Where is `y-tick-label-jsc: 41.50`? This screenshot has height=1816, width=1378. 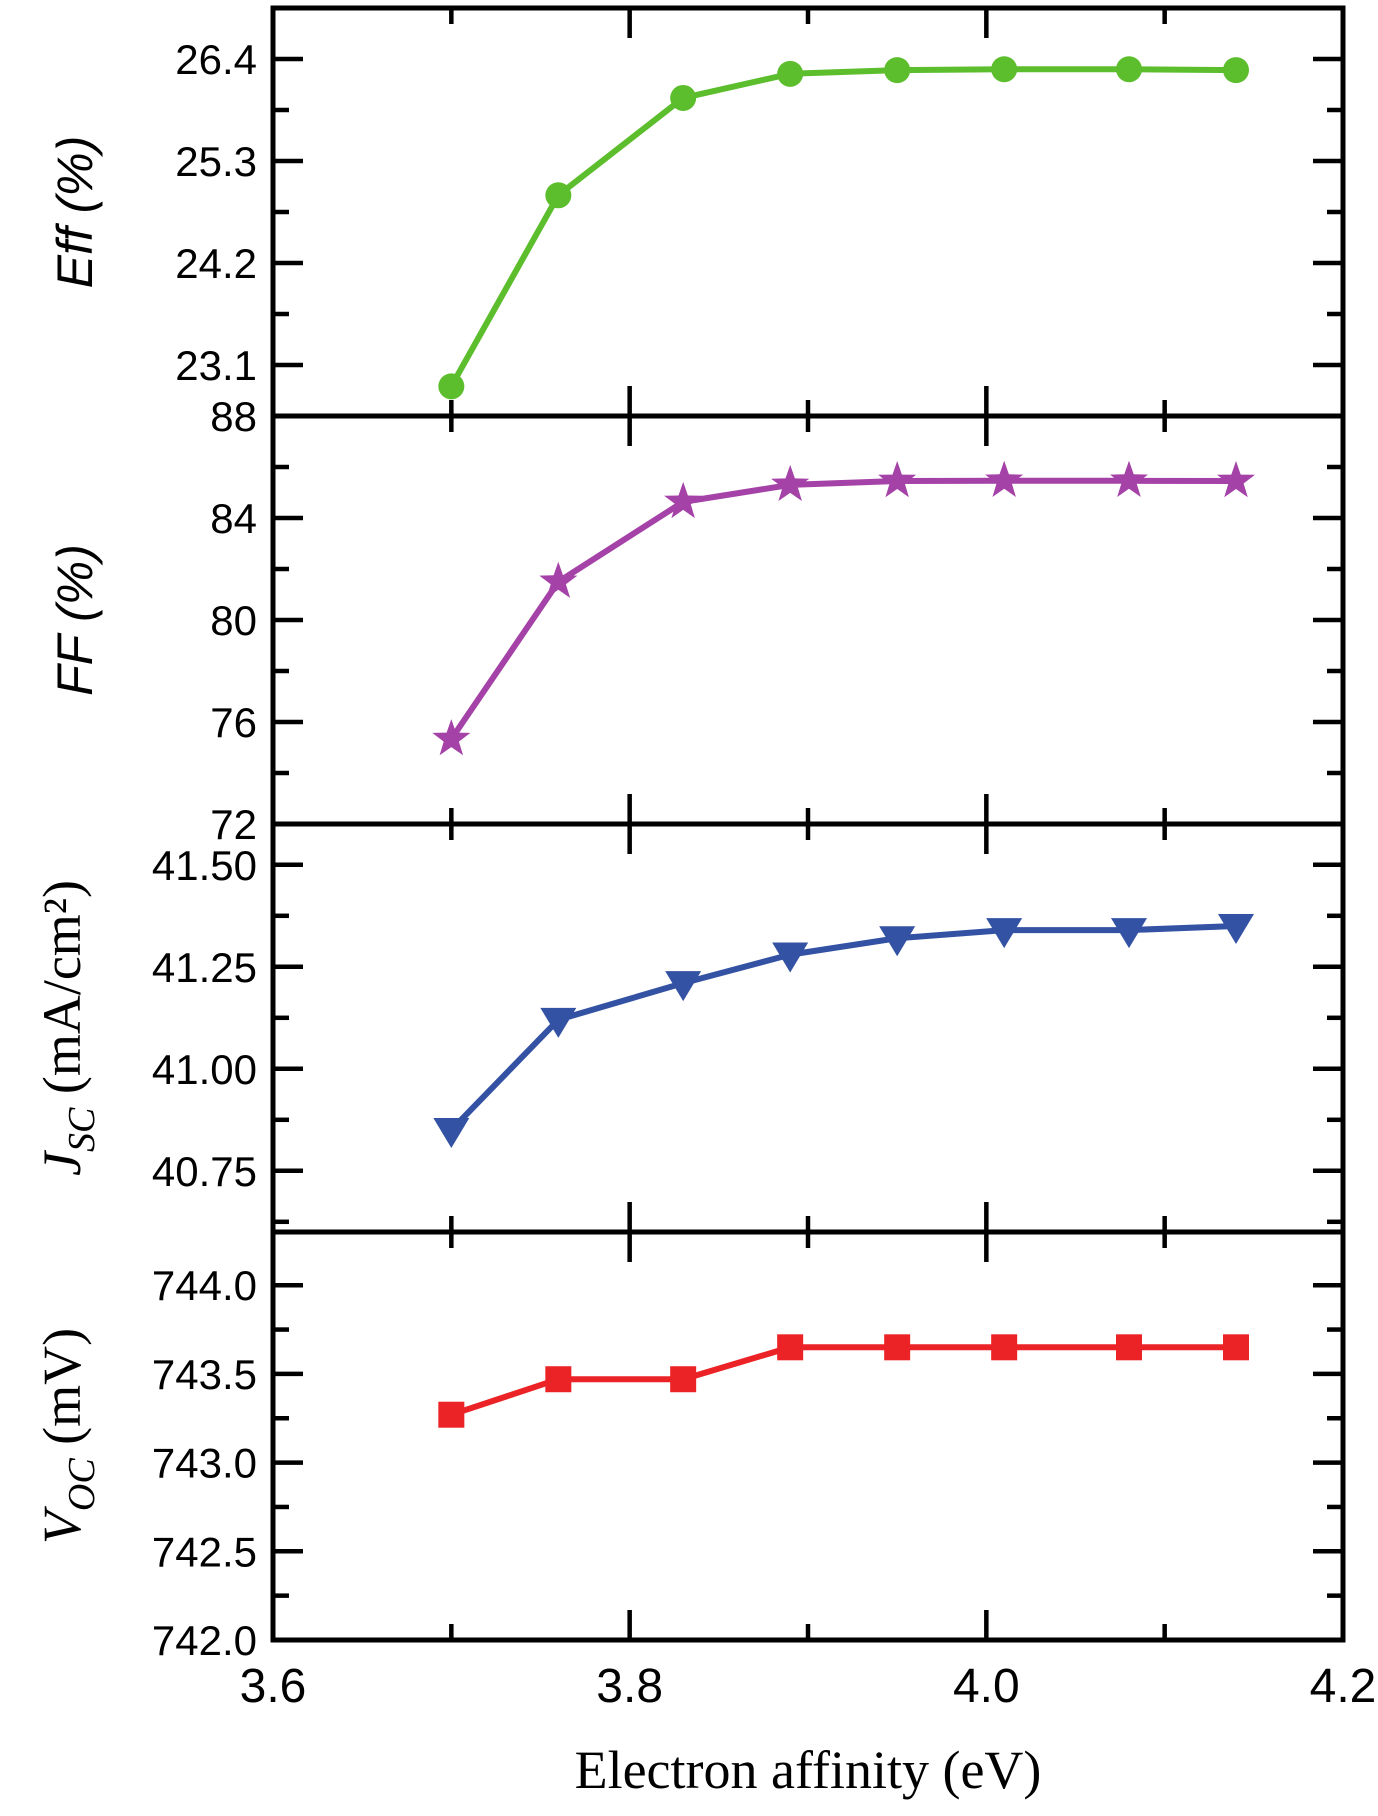
y-tick-label-jsc: 41.50 is located at coordinates (204, 865).